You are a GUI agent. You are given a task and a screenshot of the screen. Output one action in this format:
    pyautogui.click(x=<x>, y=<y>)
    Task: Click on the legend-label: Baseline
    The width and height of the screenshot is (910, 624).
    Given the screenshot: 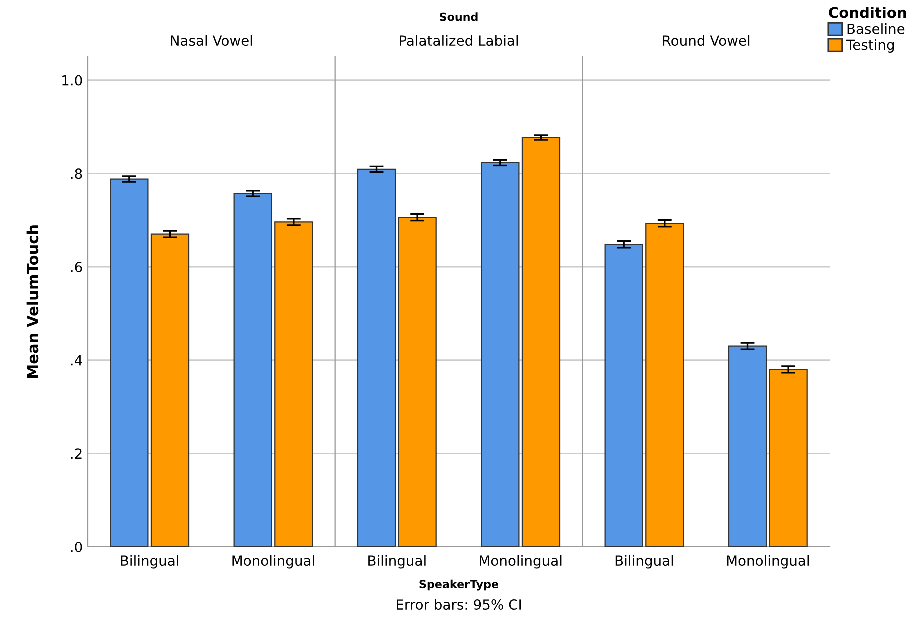 What is the action you would take?
    pyautogui.click(x=876, y=29)
    